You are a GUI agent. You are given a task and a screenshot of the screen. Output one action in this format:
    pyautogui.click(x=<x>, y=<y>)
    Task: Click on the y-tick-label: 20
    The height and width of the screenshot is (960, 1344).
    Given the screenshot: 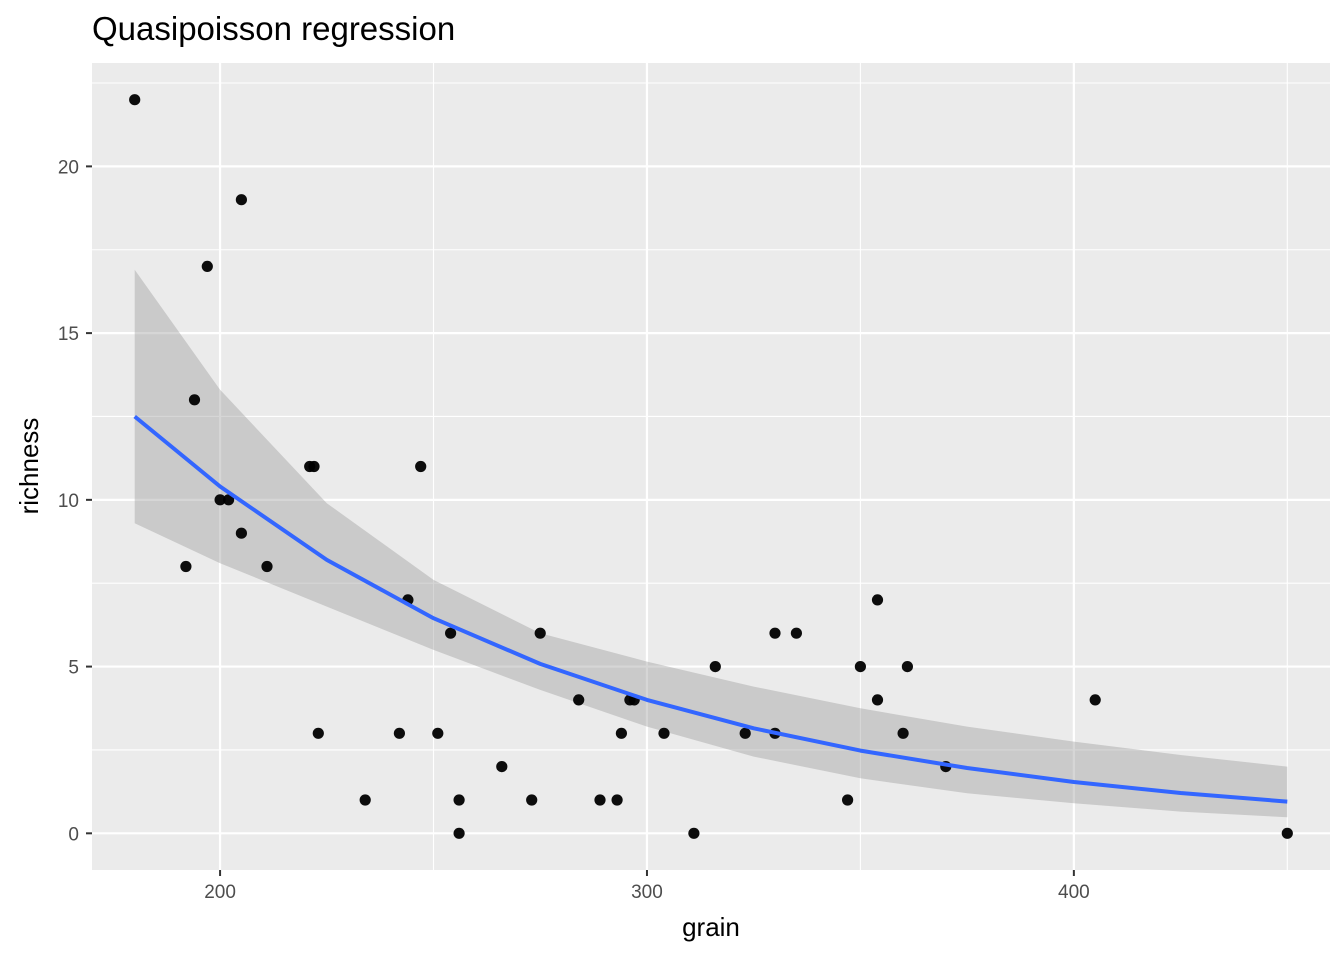 What is the action you would take?
    pyautogui.click(x=68, y=167)
    